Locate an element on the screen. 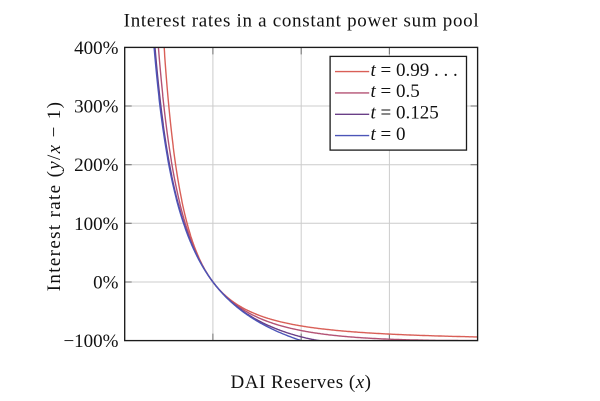 The width and height of the screenshot is (600, 401). svg-text: −100% is located at coordinates (90, 341).